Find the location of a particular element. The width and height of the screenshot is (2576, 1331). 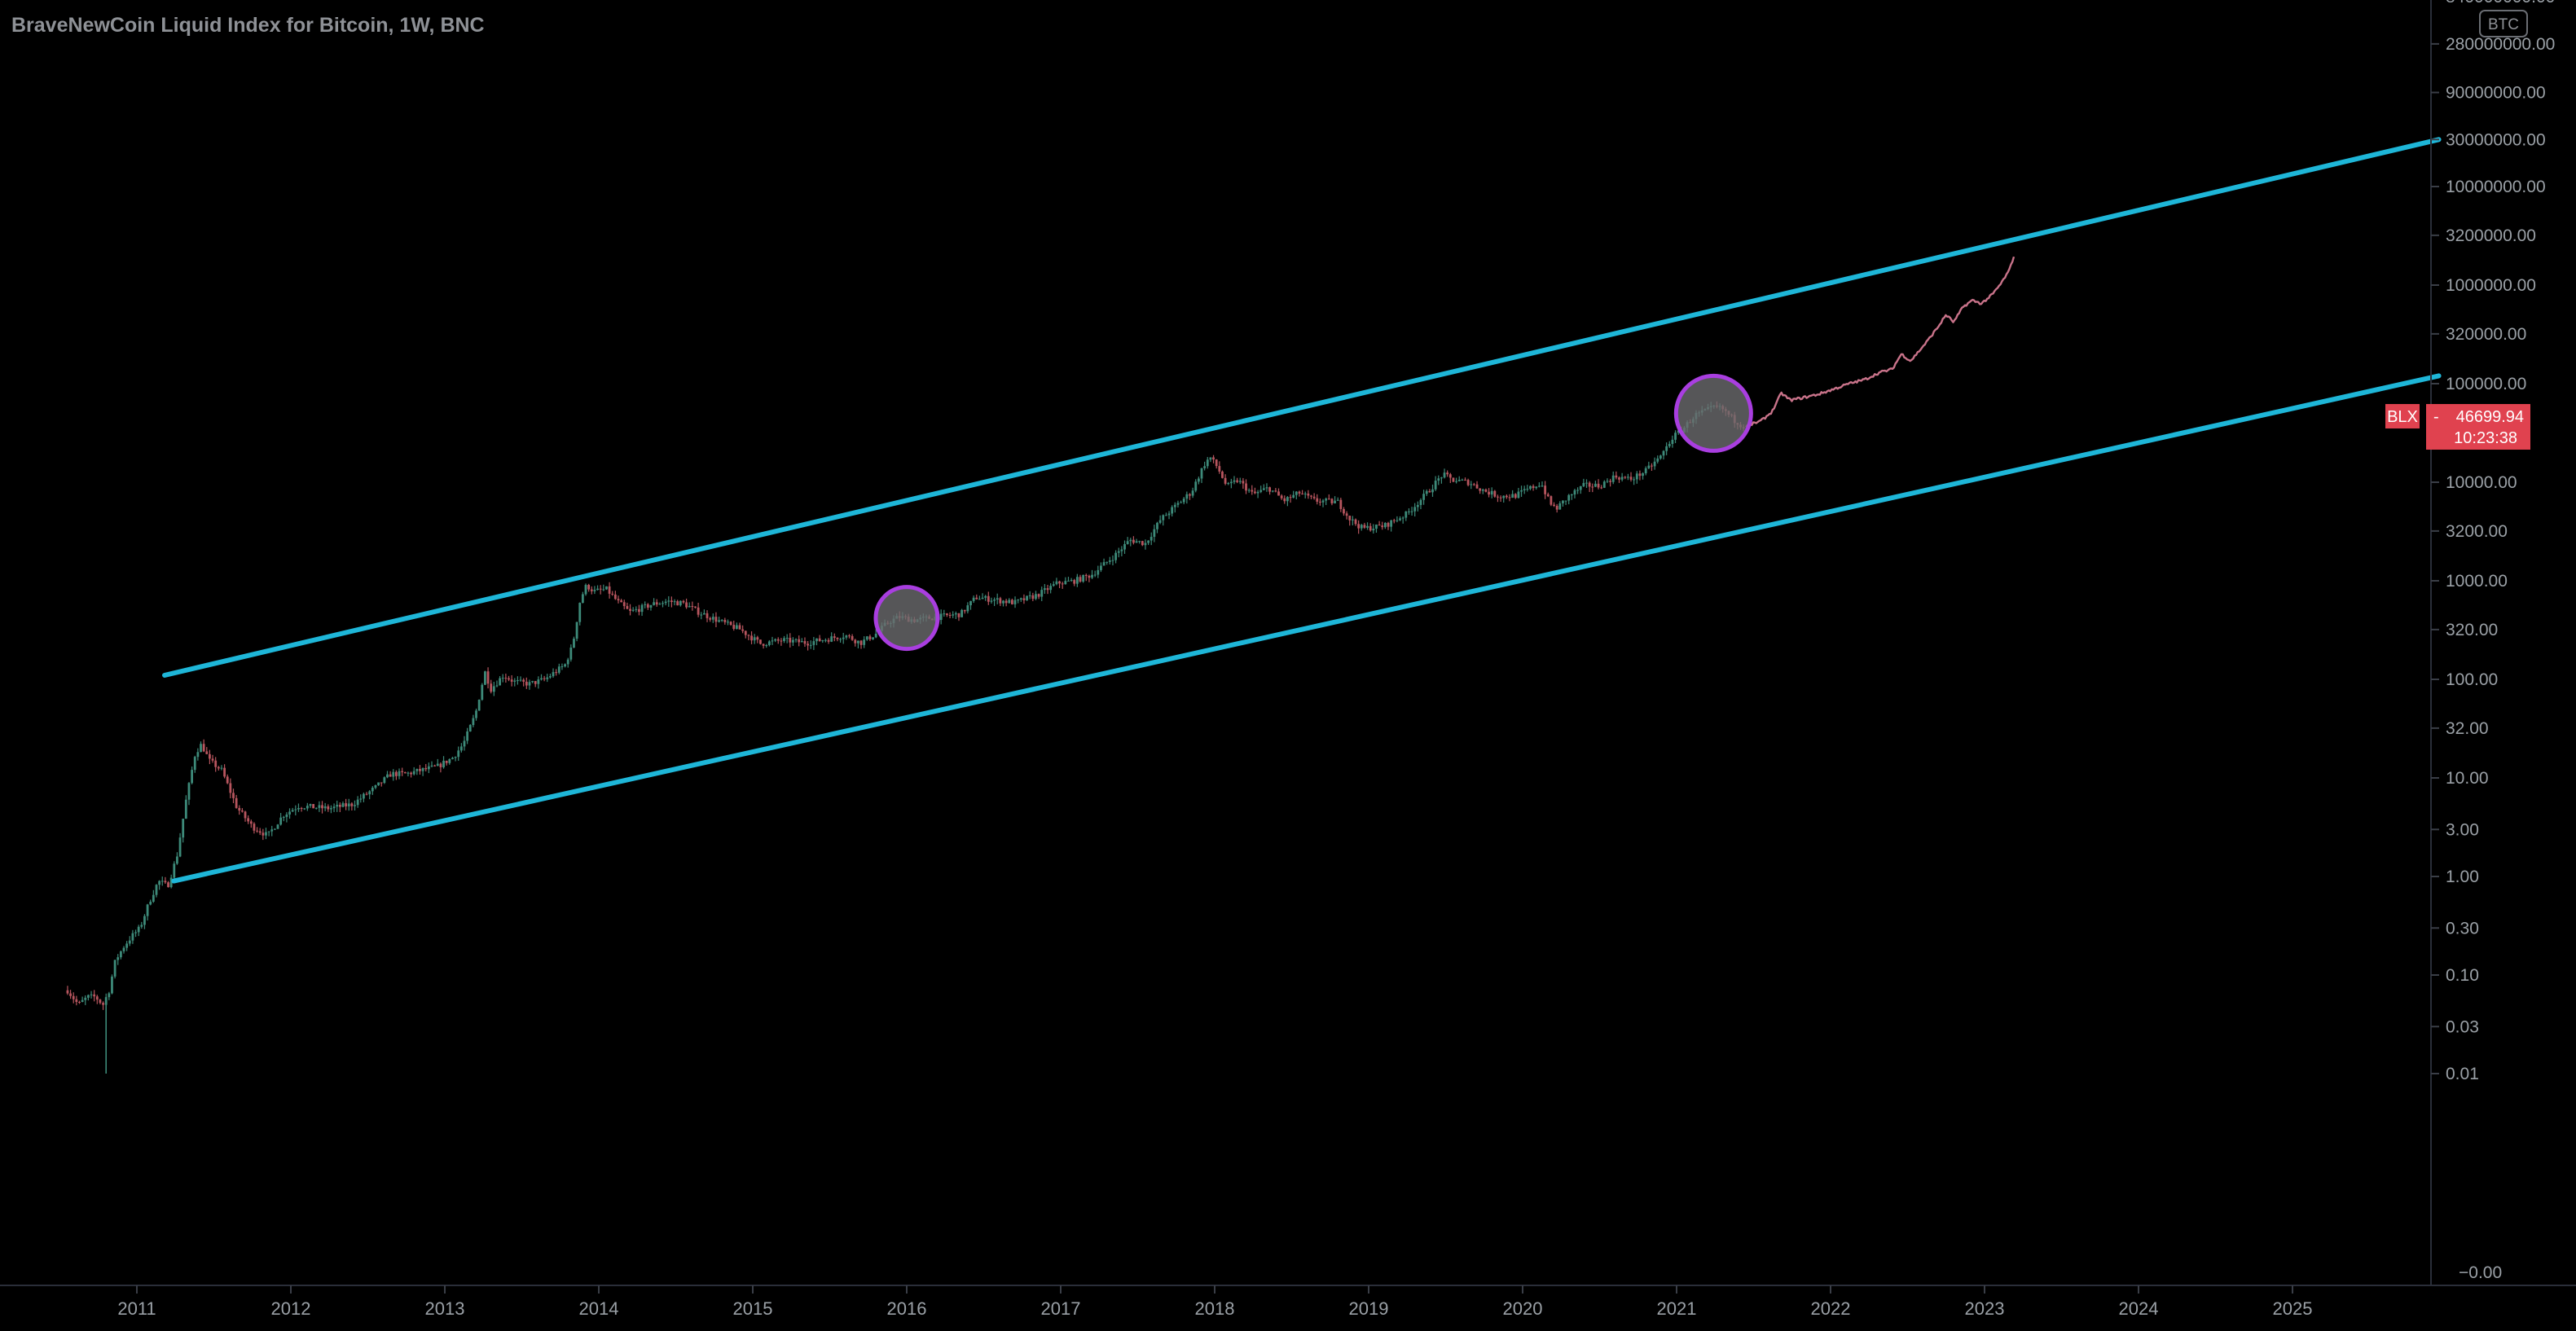

currency-unit-box is located at coordinates (2503, 23).